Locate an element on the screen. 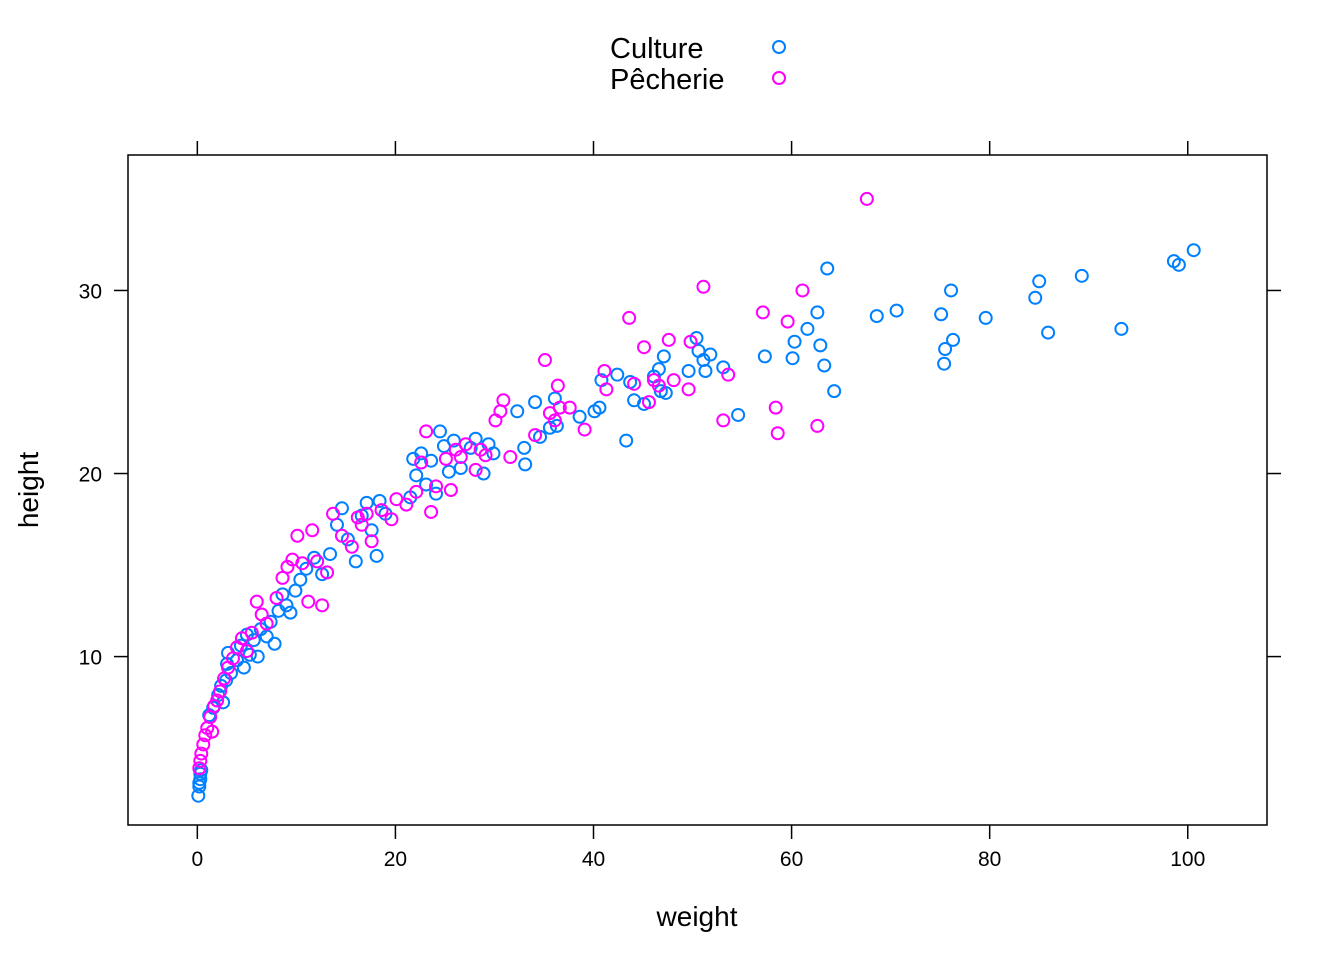 This screenshot has width=1344, height=960. legend-marker-culture is located at coordinates (779, 47).